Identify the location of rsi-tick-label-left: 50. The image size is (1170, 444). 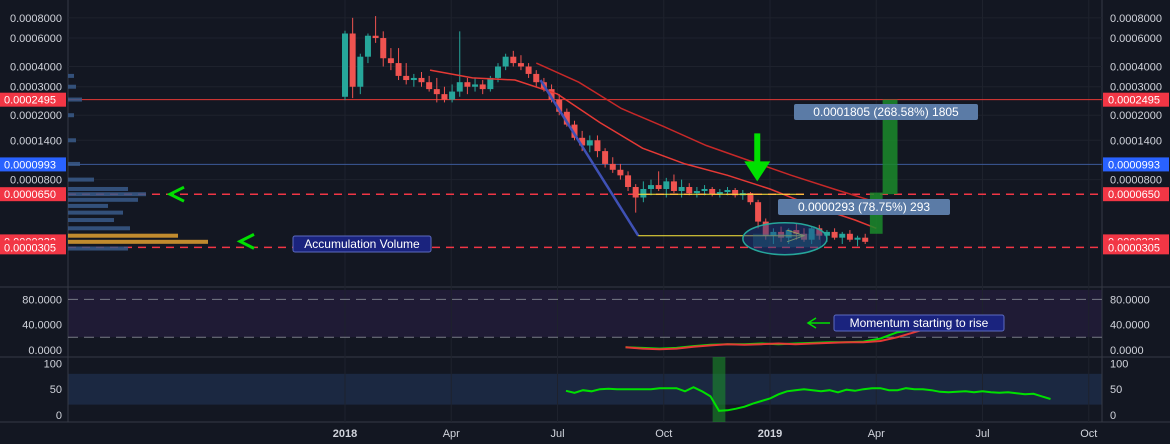
(56, 390).